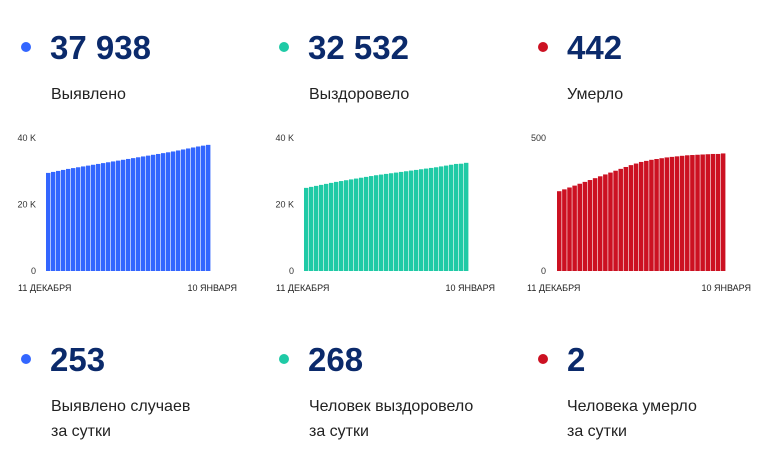 Image resolution: width=767 pixels, height=464 pixels. I want to click on recovered-daily-dot, so click(284, 359).